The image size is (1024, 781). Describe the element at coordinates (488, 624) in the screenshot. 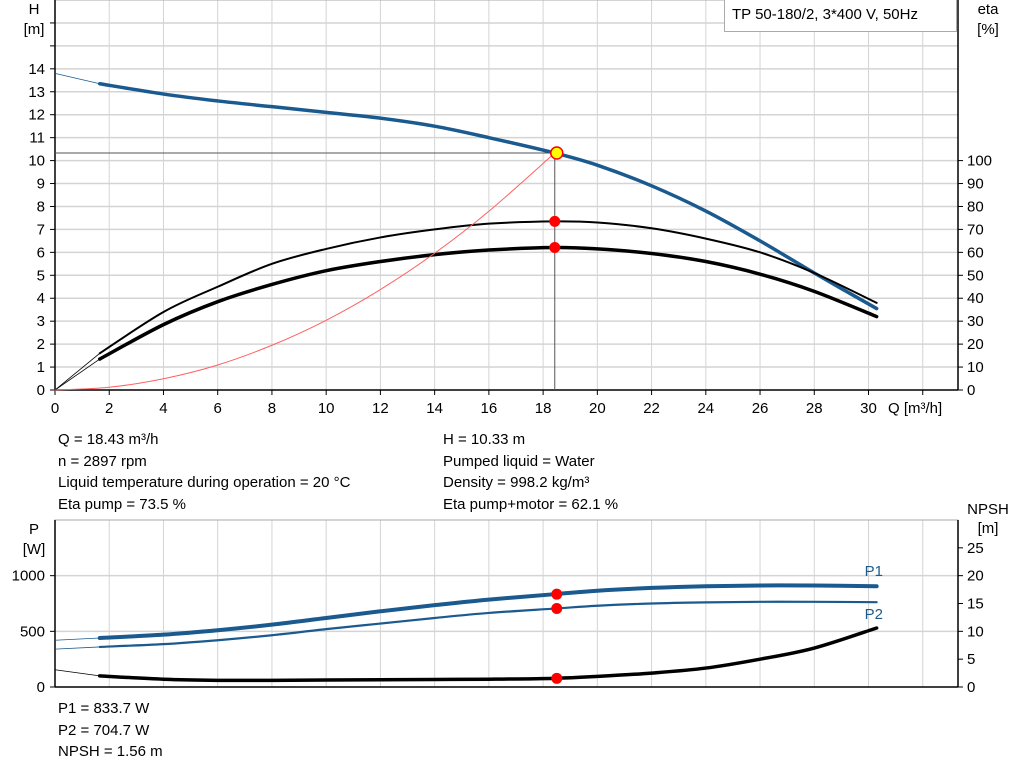

I see `curve-P2` at that location.